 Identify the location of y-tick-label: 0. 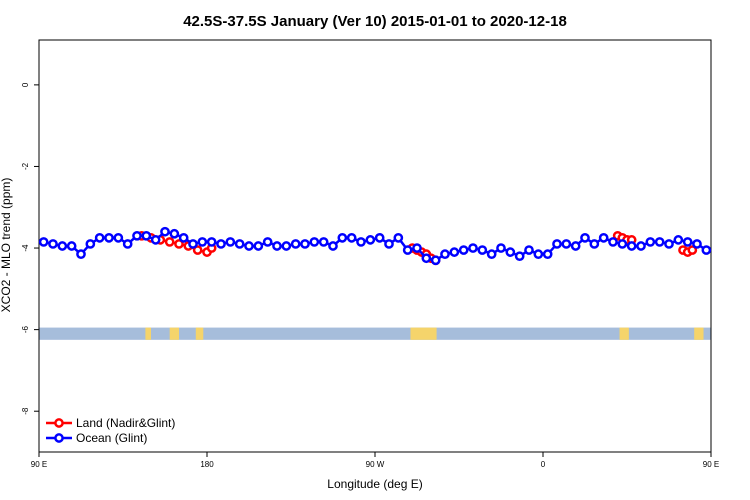
(25, 84).